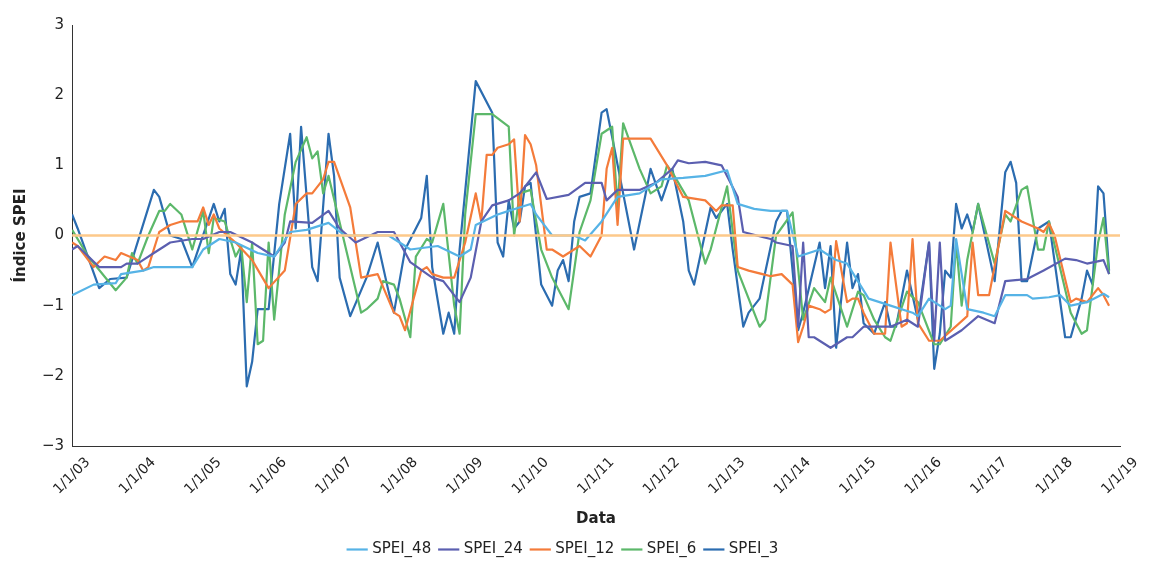 The width and height of the screenshot is (1154, 575). Describe the element at coordinates (596, 517) in the screenshot. I see `x-axis-title: Data` at that location.